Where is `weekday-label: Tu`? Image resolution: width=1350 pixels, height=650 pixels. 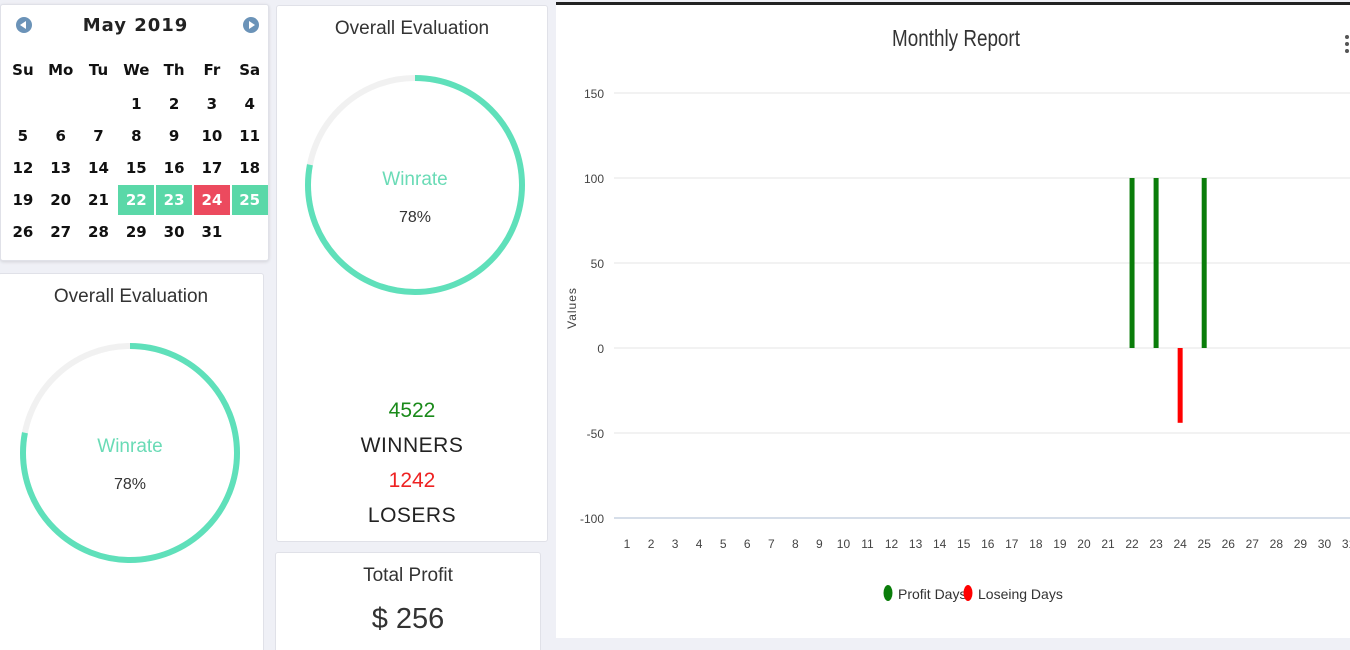 weekday-label: Tu is located at coordinates (98, 70).